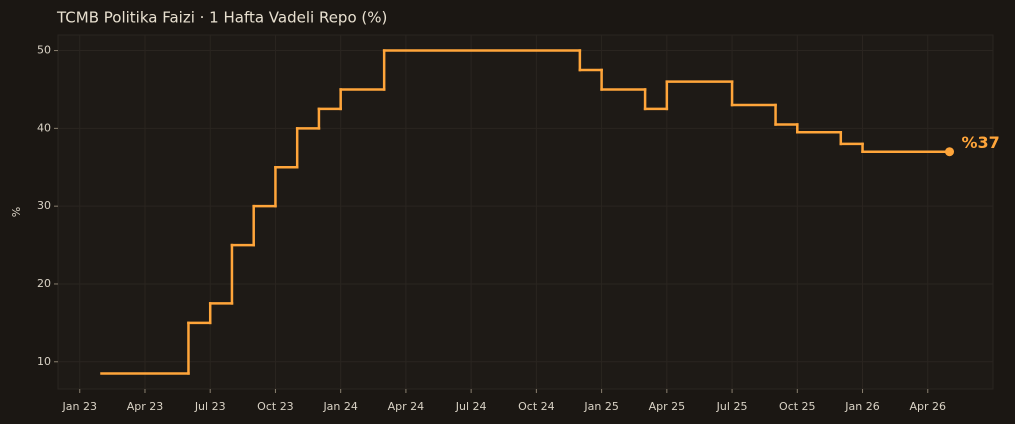 Image resolution: width=1015 pixels, height=424 pixels. What do you see at coordinates (145, 406) in the screenshot?
I see `x-tick-label: Apr 23` at bounding box center [145, 406].